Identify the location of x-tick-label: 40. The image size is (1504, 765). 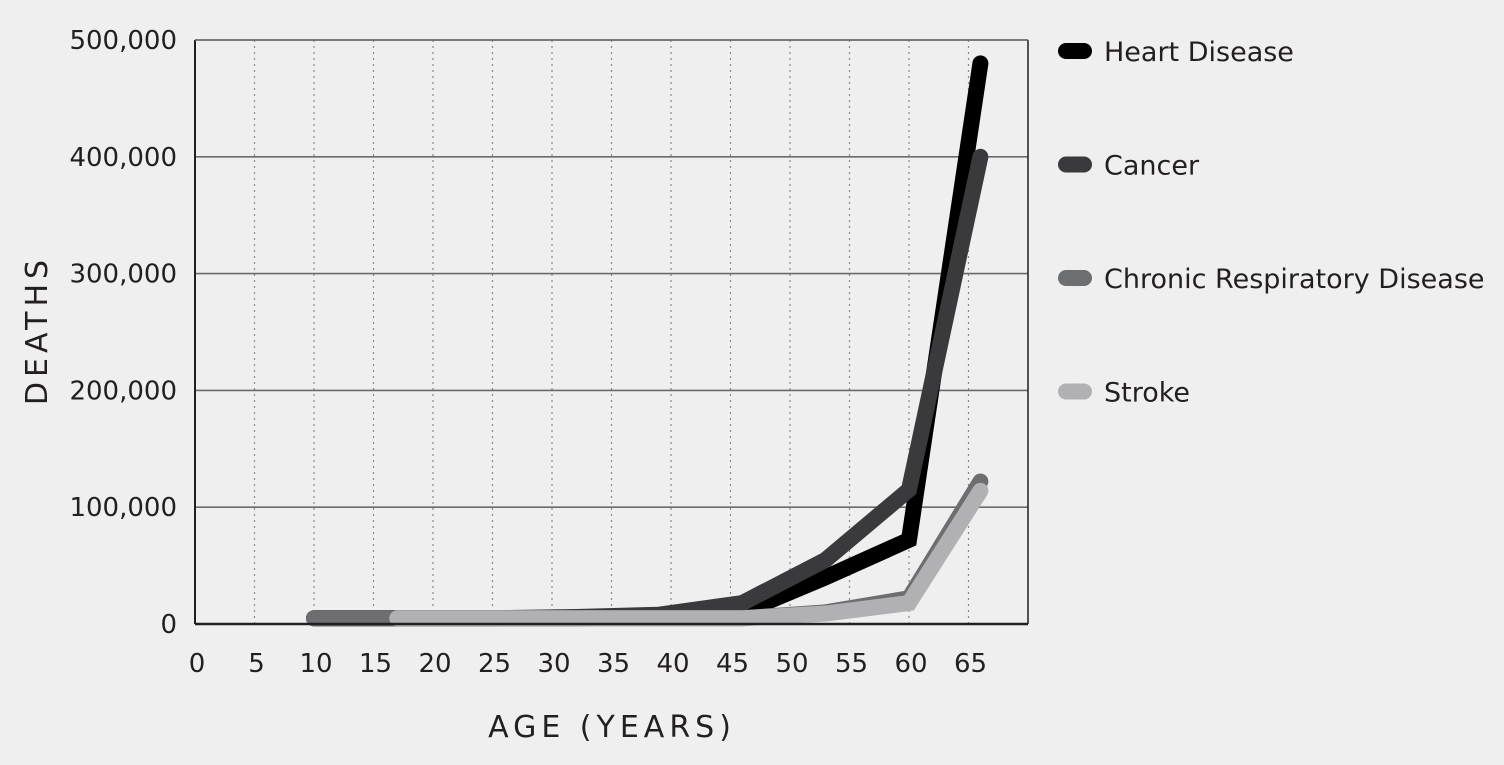
(672, 664).